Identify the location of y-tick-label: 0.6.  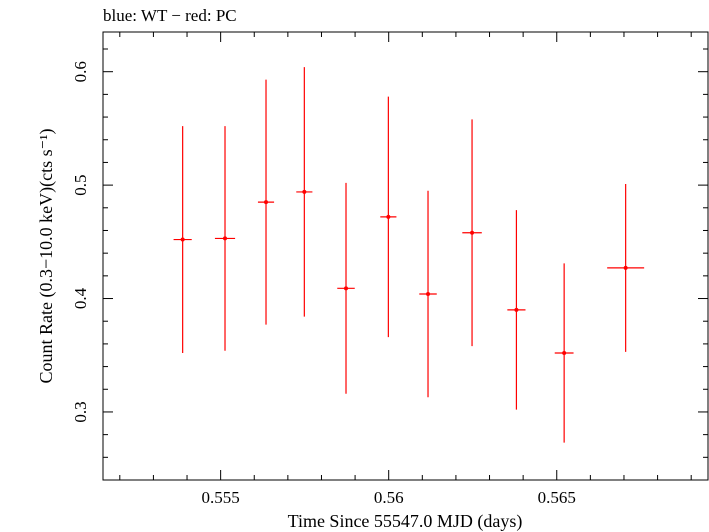
(80, 71).